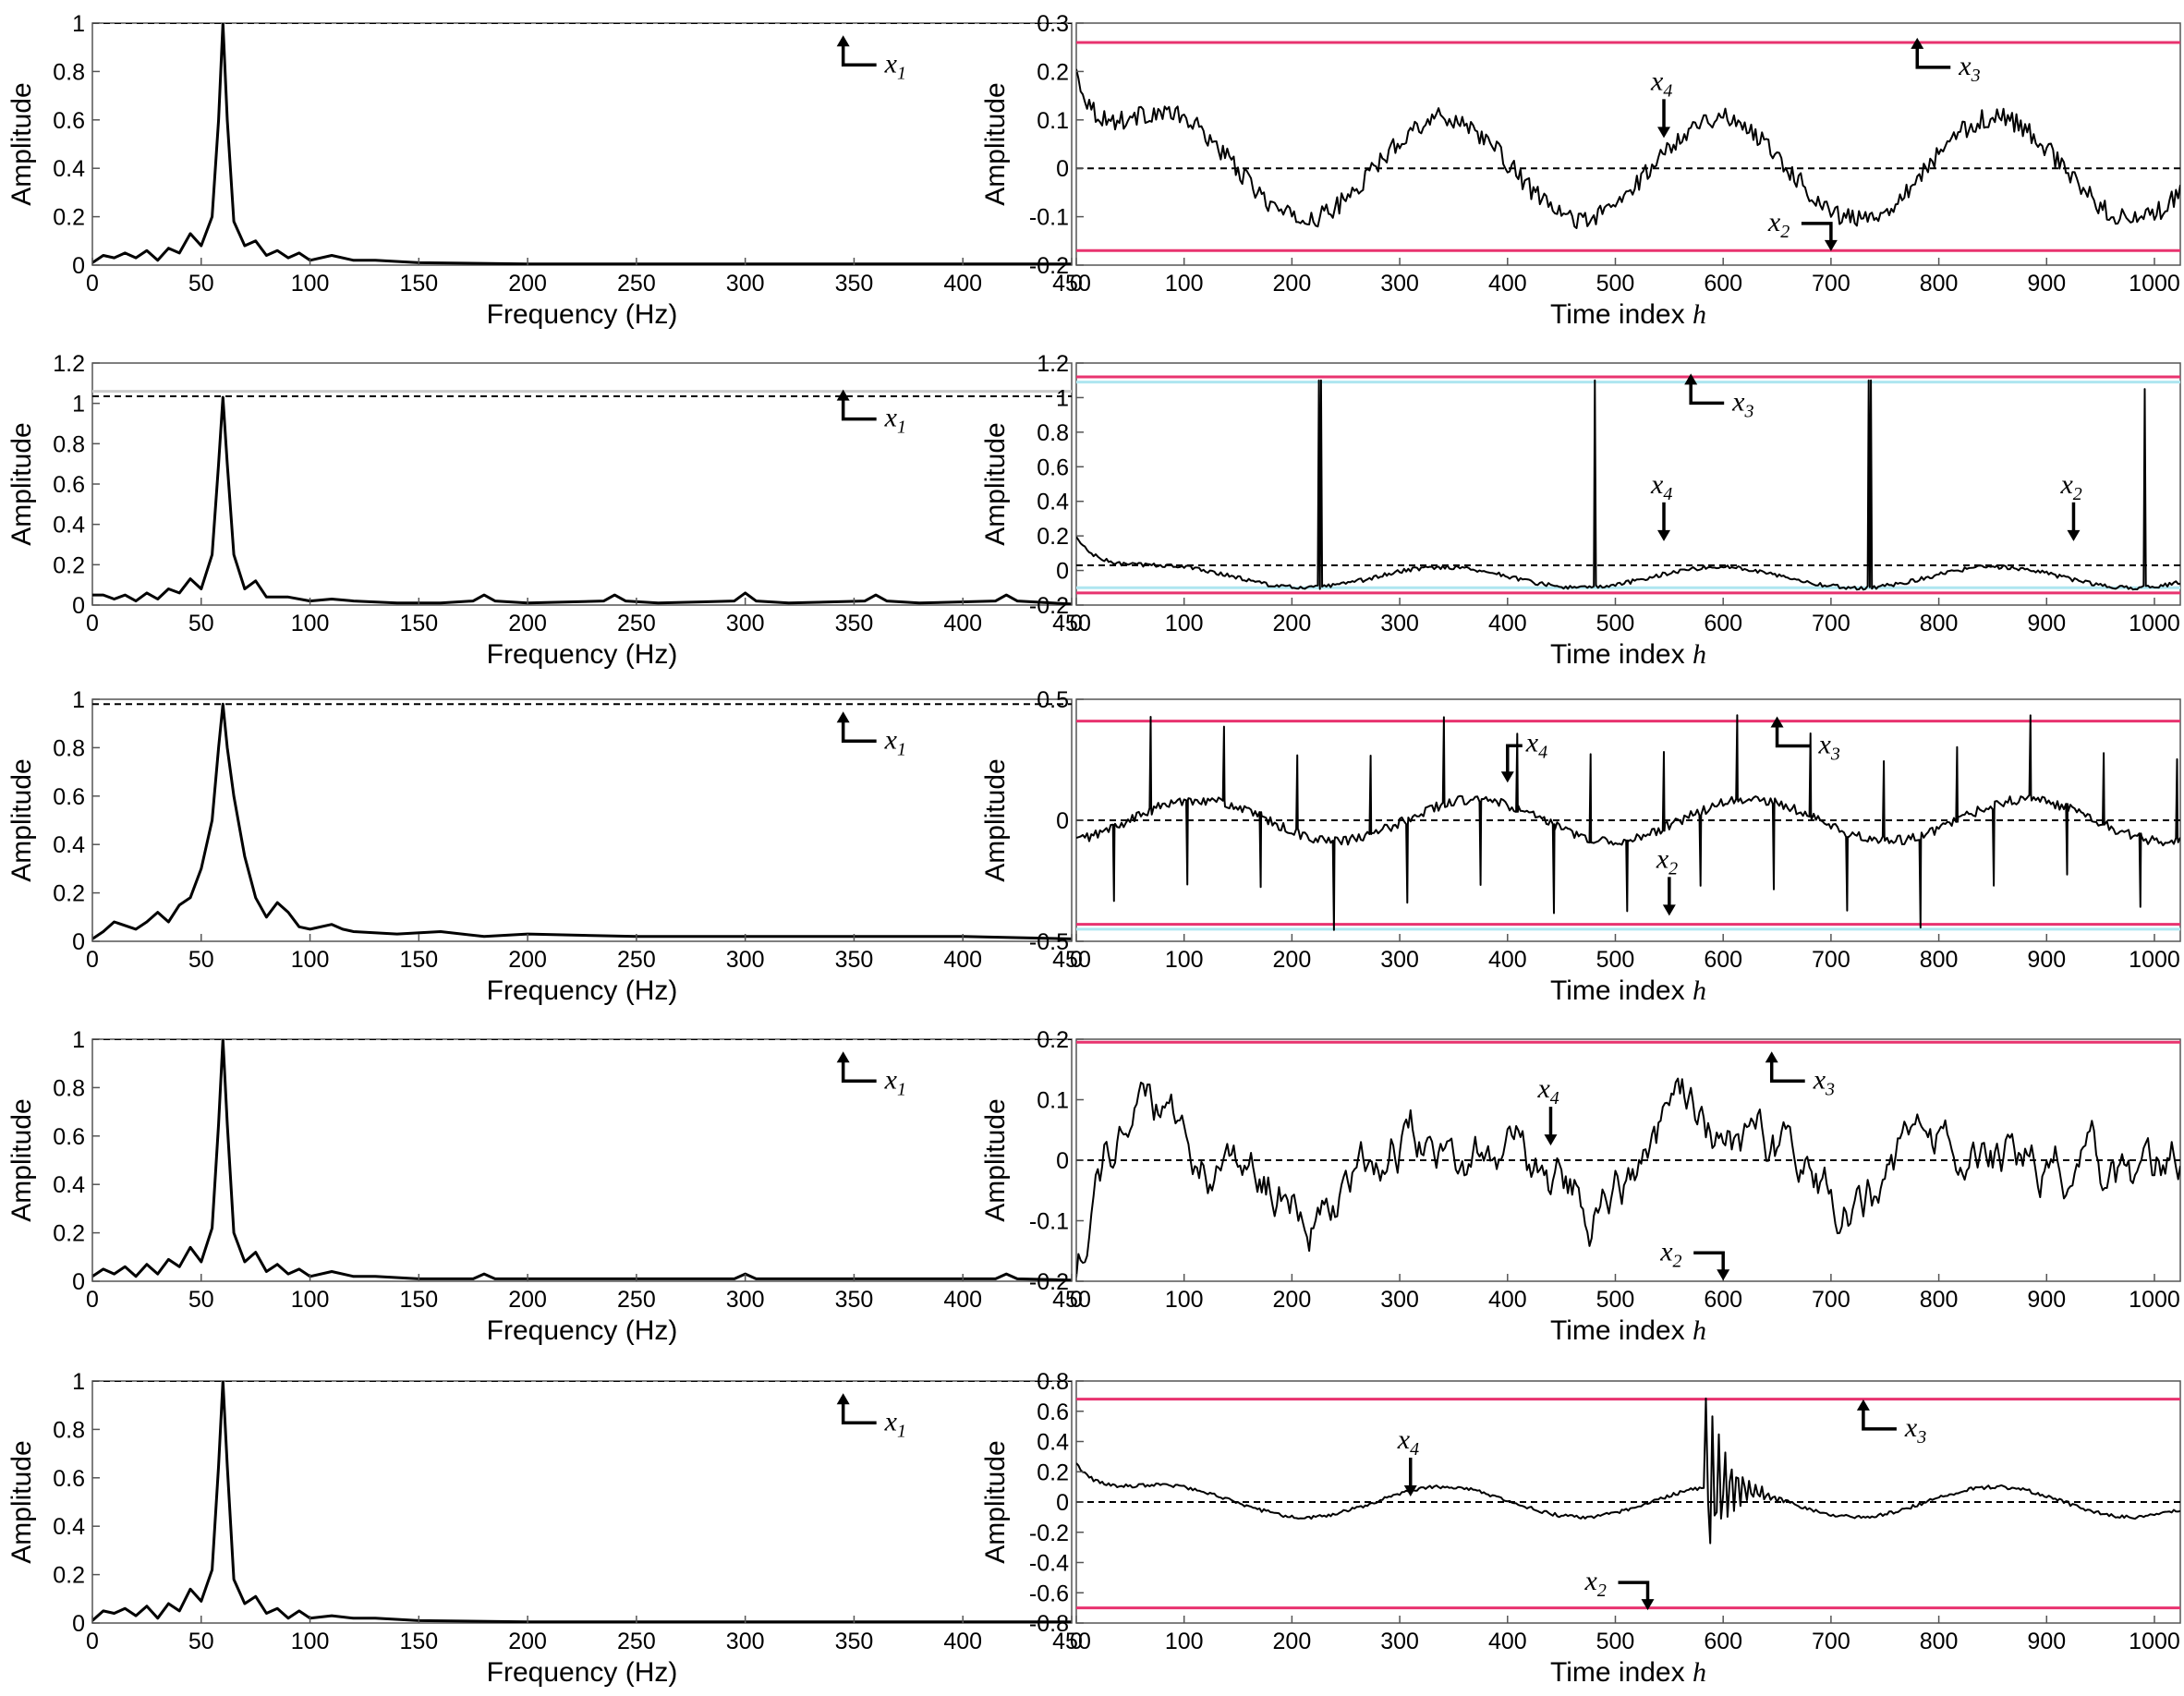 The width and height of the screenshot is (2184, 1696). What do you see at coordinates (636, 1641) in the screenshot?
I see `x-tick-label: 250` at bounding box center [636, 1641].